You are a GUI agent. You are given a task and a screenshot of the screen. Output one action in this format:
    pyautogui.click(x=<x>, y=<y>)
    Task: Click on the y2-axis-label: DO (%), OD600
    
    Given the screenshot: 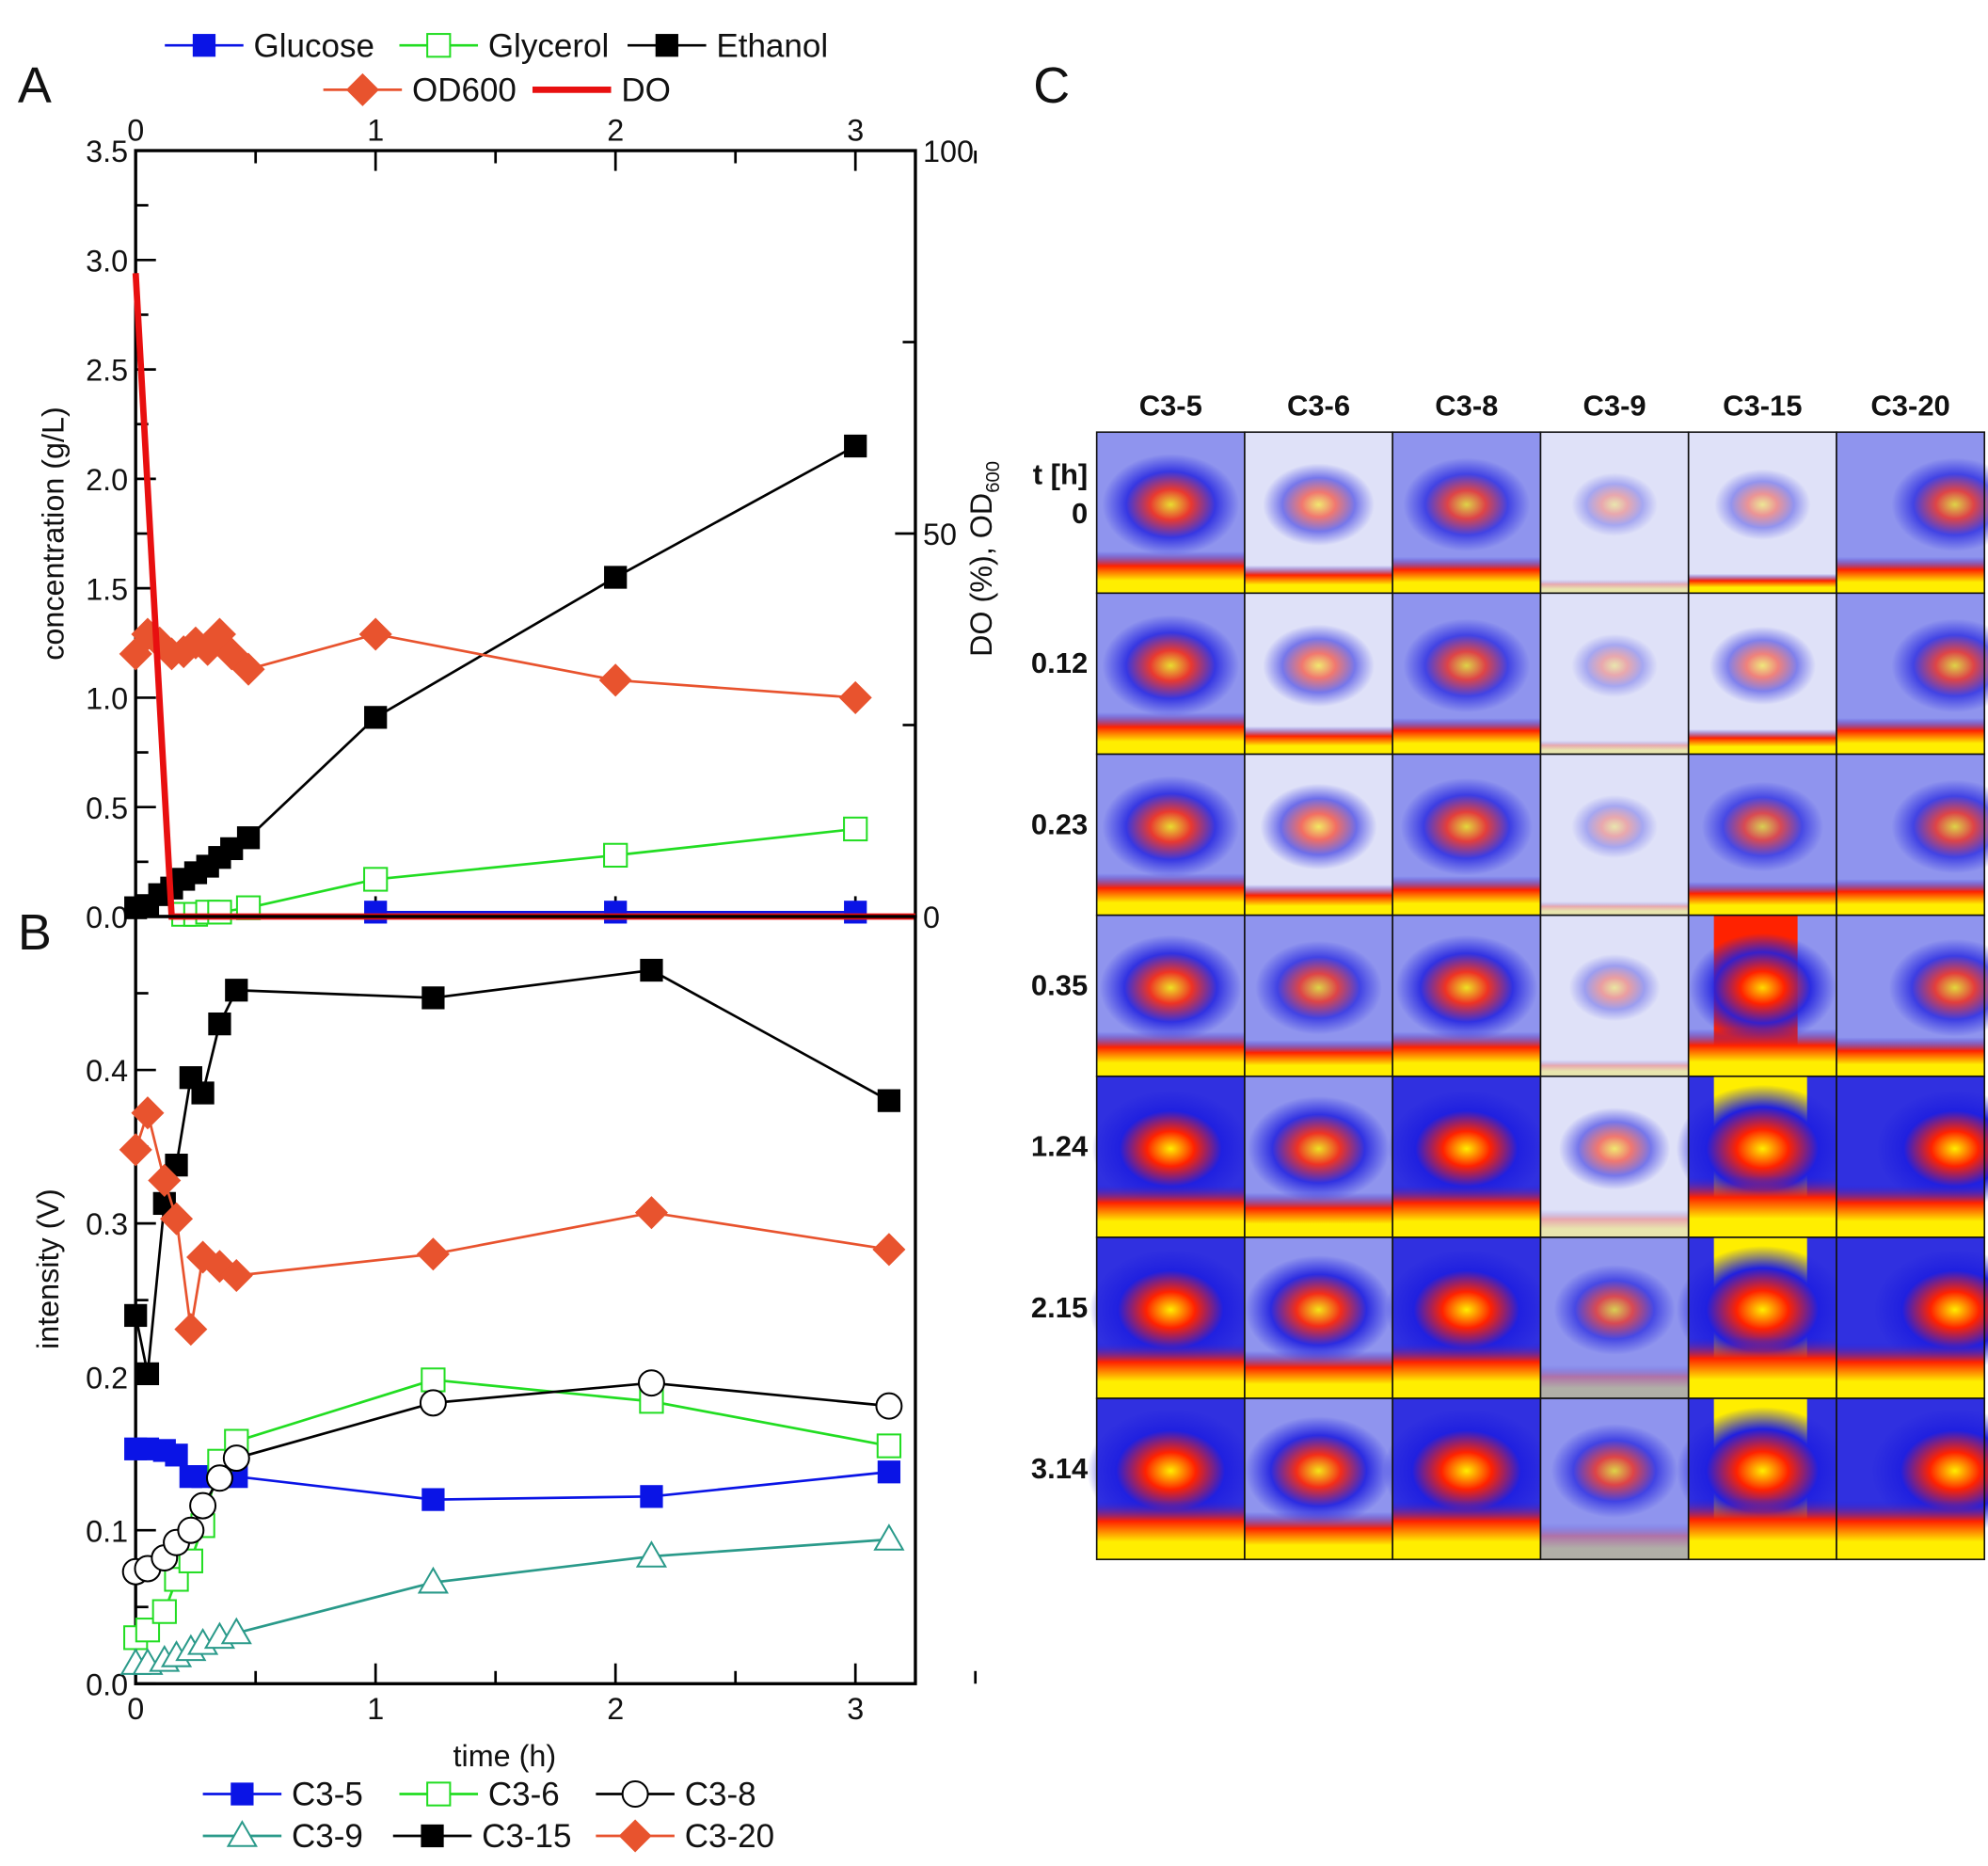 What is the action you would take?
    pyautogui.click(x=984, y=559)
    